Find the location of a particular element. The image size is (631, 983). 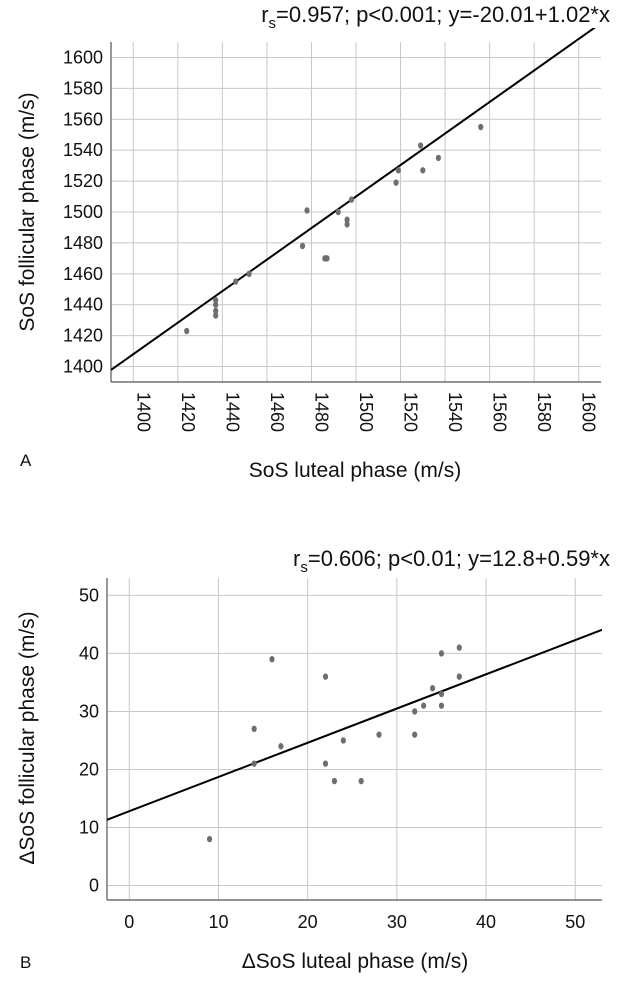

y-tick-label: 1540 is located at coordinates (83, 150).